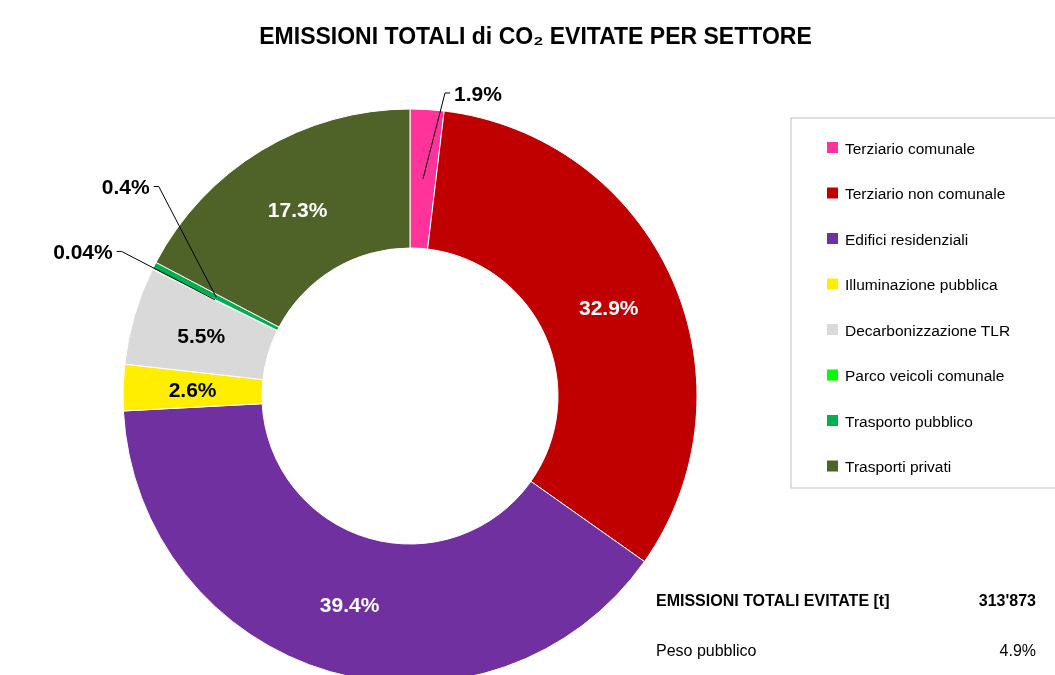 This screenshot has height=675, width=1055. What do you see at coordinates (608, 308) in the screenshot?
I see `data-label: 32.9%` at bounding box center [608, 308].